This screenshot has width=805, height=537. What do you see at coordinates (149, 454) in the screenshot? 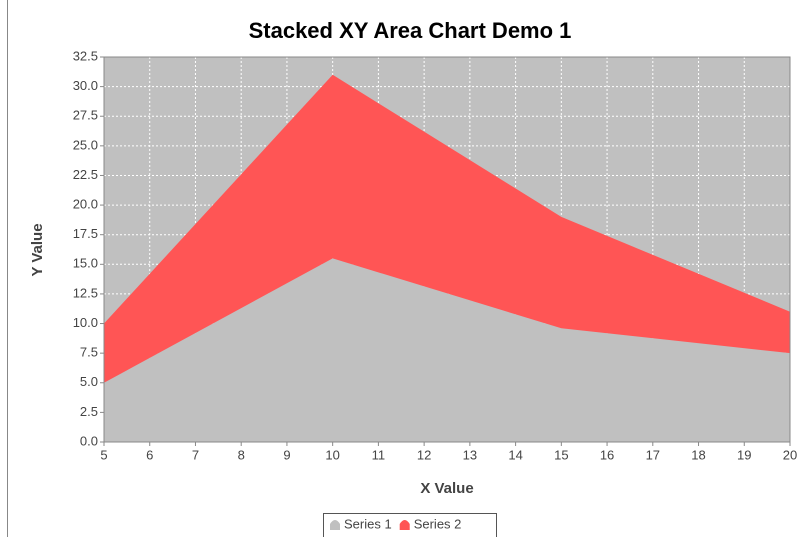
I see `x-tick-label: 6` at bounding box center [149, 454].